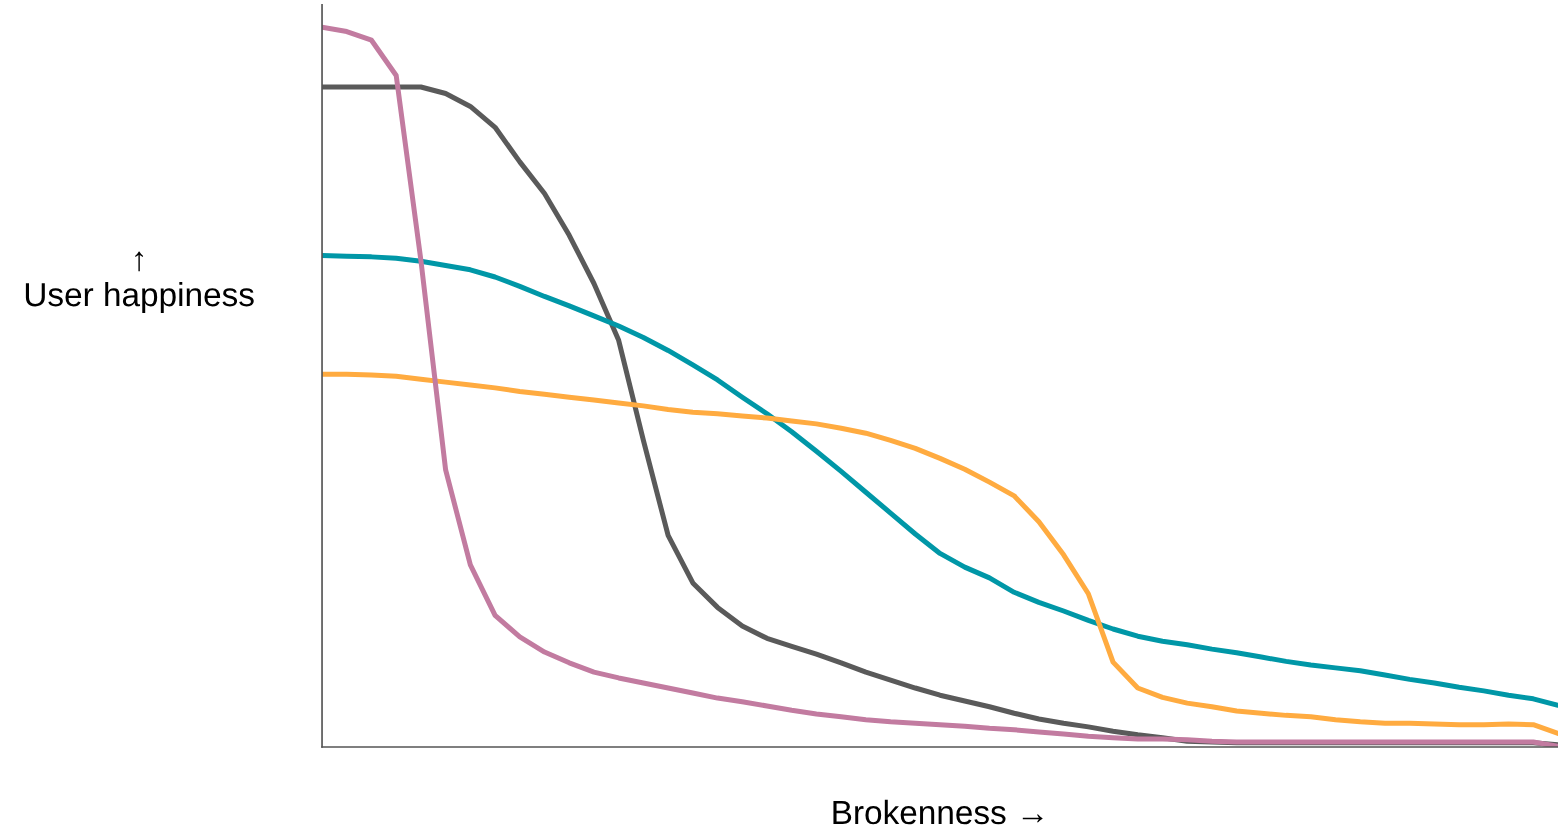 The width and height of the screenshot is (1558, 825). What do you see at coordinates (139, 282) in the screenshot?
I see `y-axis-title: ↑ User happiness` at bounding box center [139, 282].